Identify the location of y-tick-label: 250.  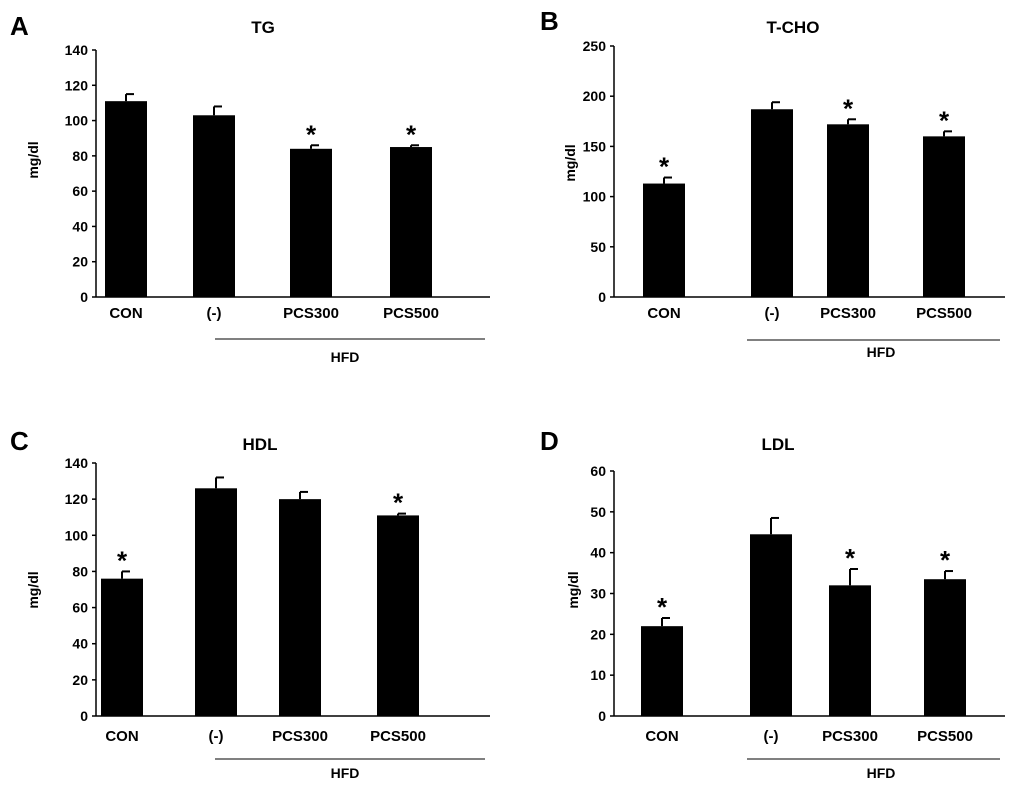
(595, 46).